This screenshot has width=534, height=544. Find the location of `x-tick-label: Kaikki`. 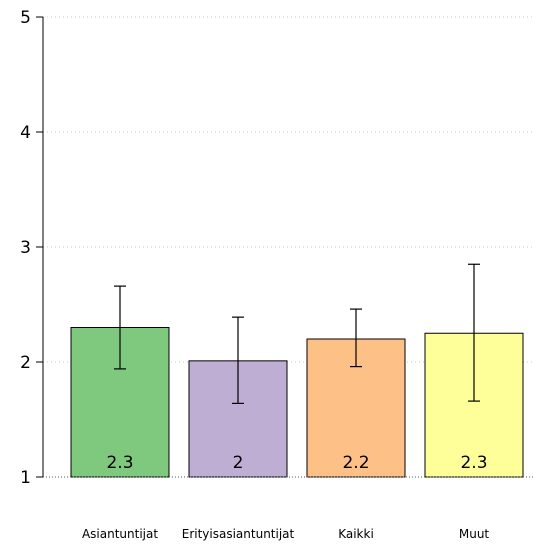

x-tick-label: Kaikki is located at coordinates (356, 534).